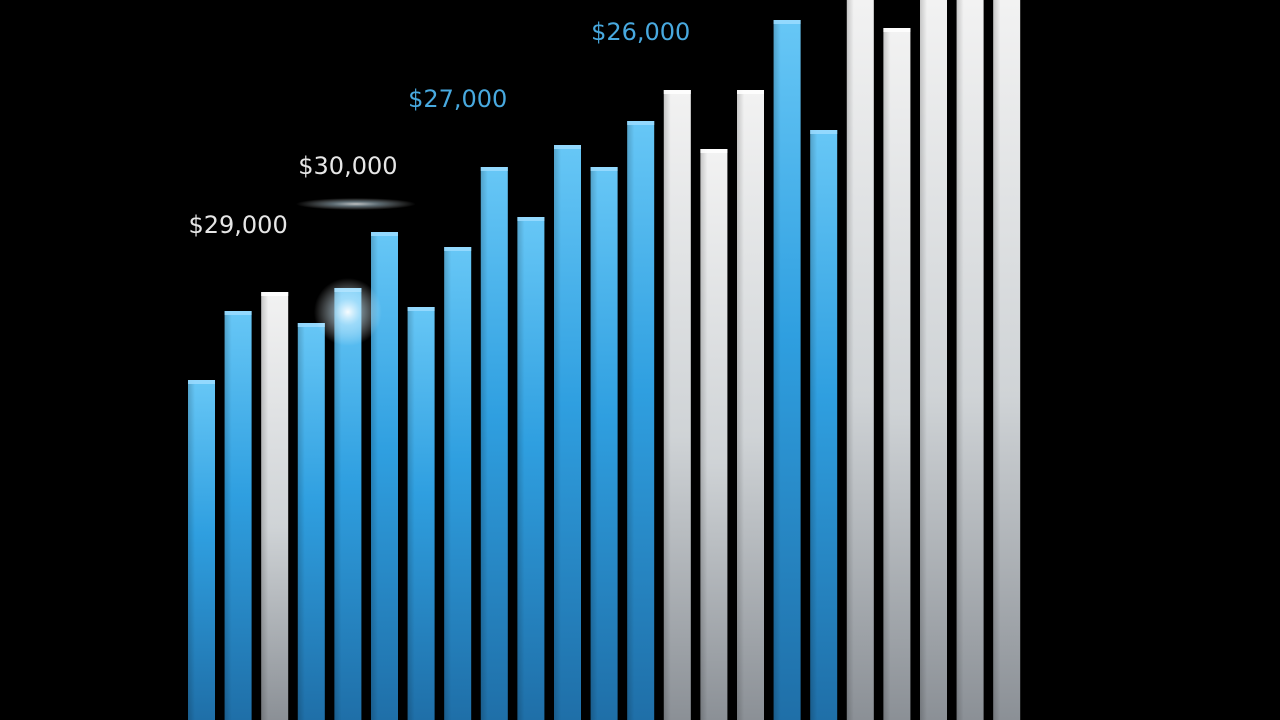 This screenshot has width=1280, height=720. I want to click on light-flare-layer, so click(355, 272).